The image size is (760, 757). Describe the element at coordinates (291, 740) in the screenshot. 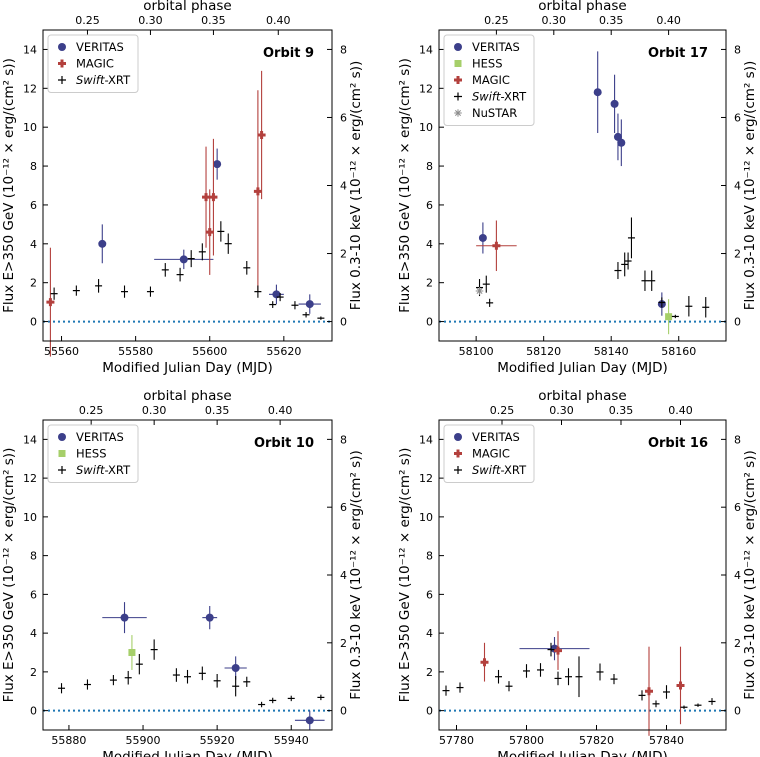

I see `x-tick-label: 55940` at that location.